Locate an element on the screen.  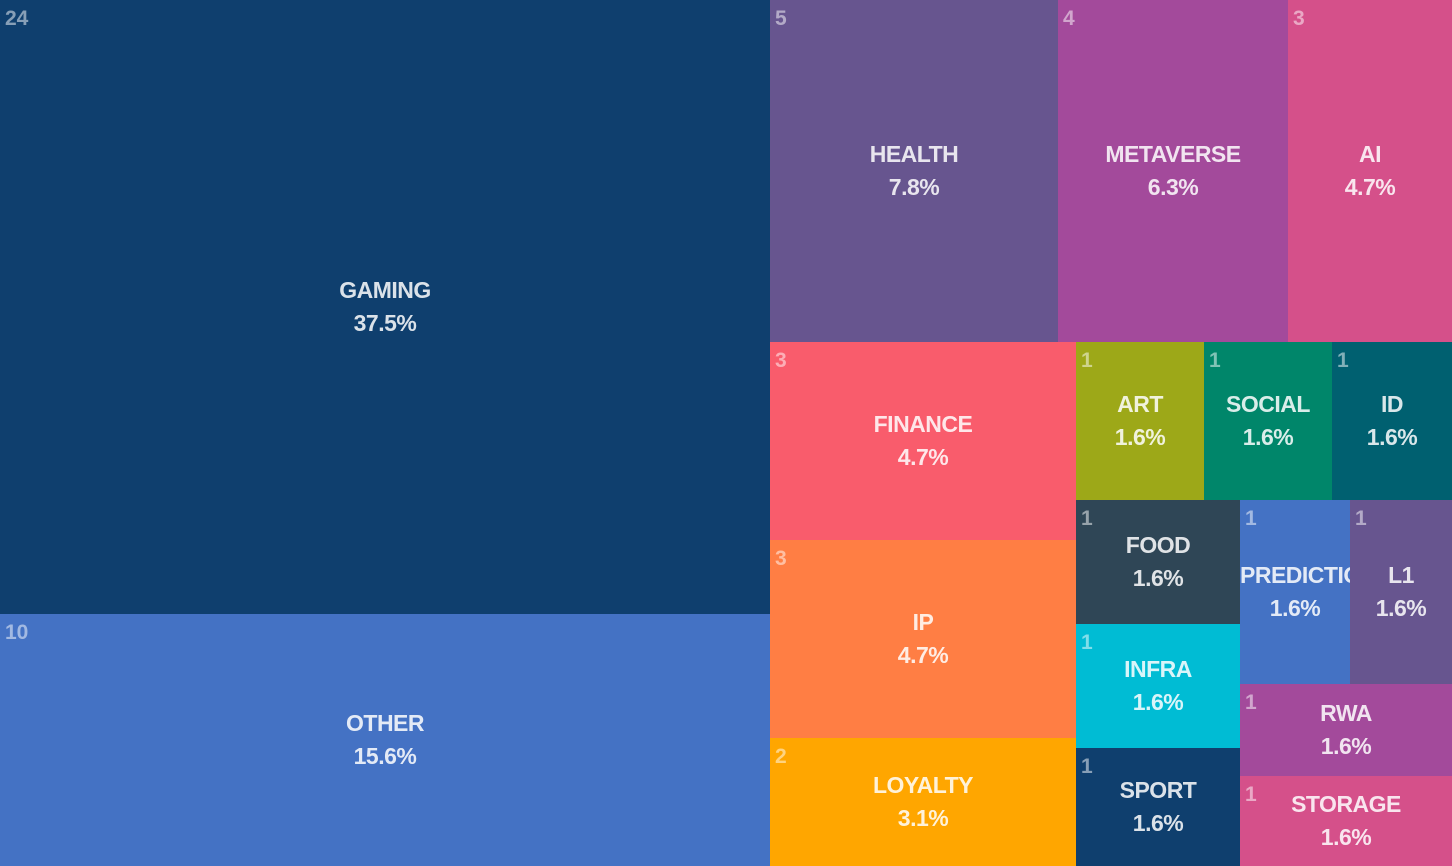
tile-percent: 37.5% is located at coordinates (385, 323).